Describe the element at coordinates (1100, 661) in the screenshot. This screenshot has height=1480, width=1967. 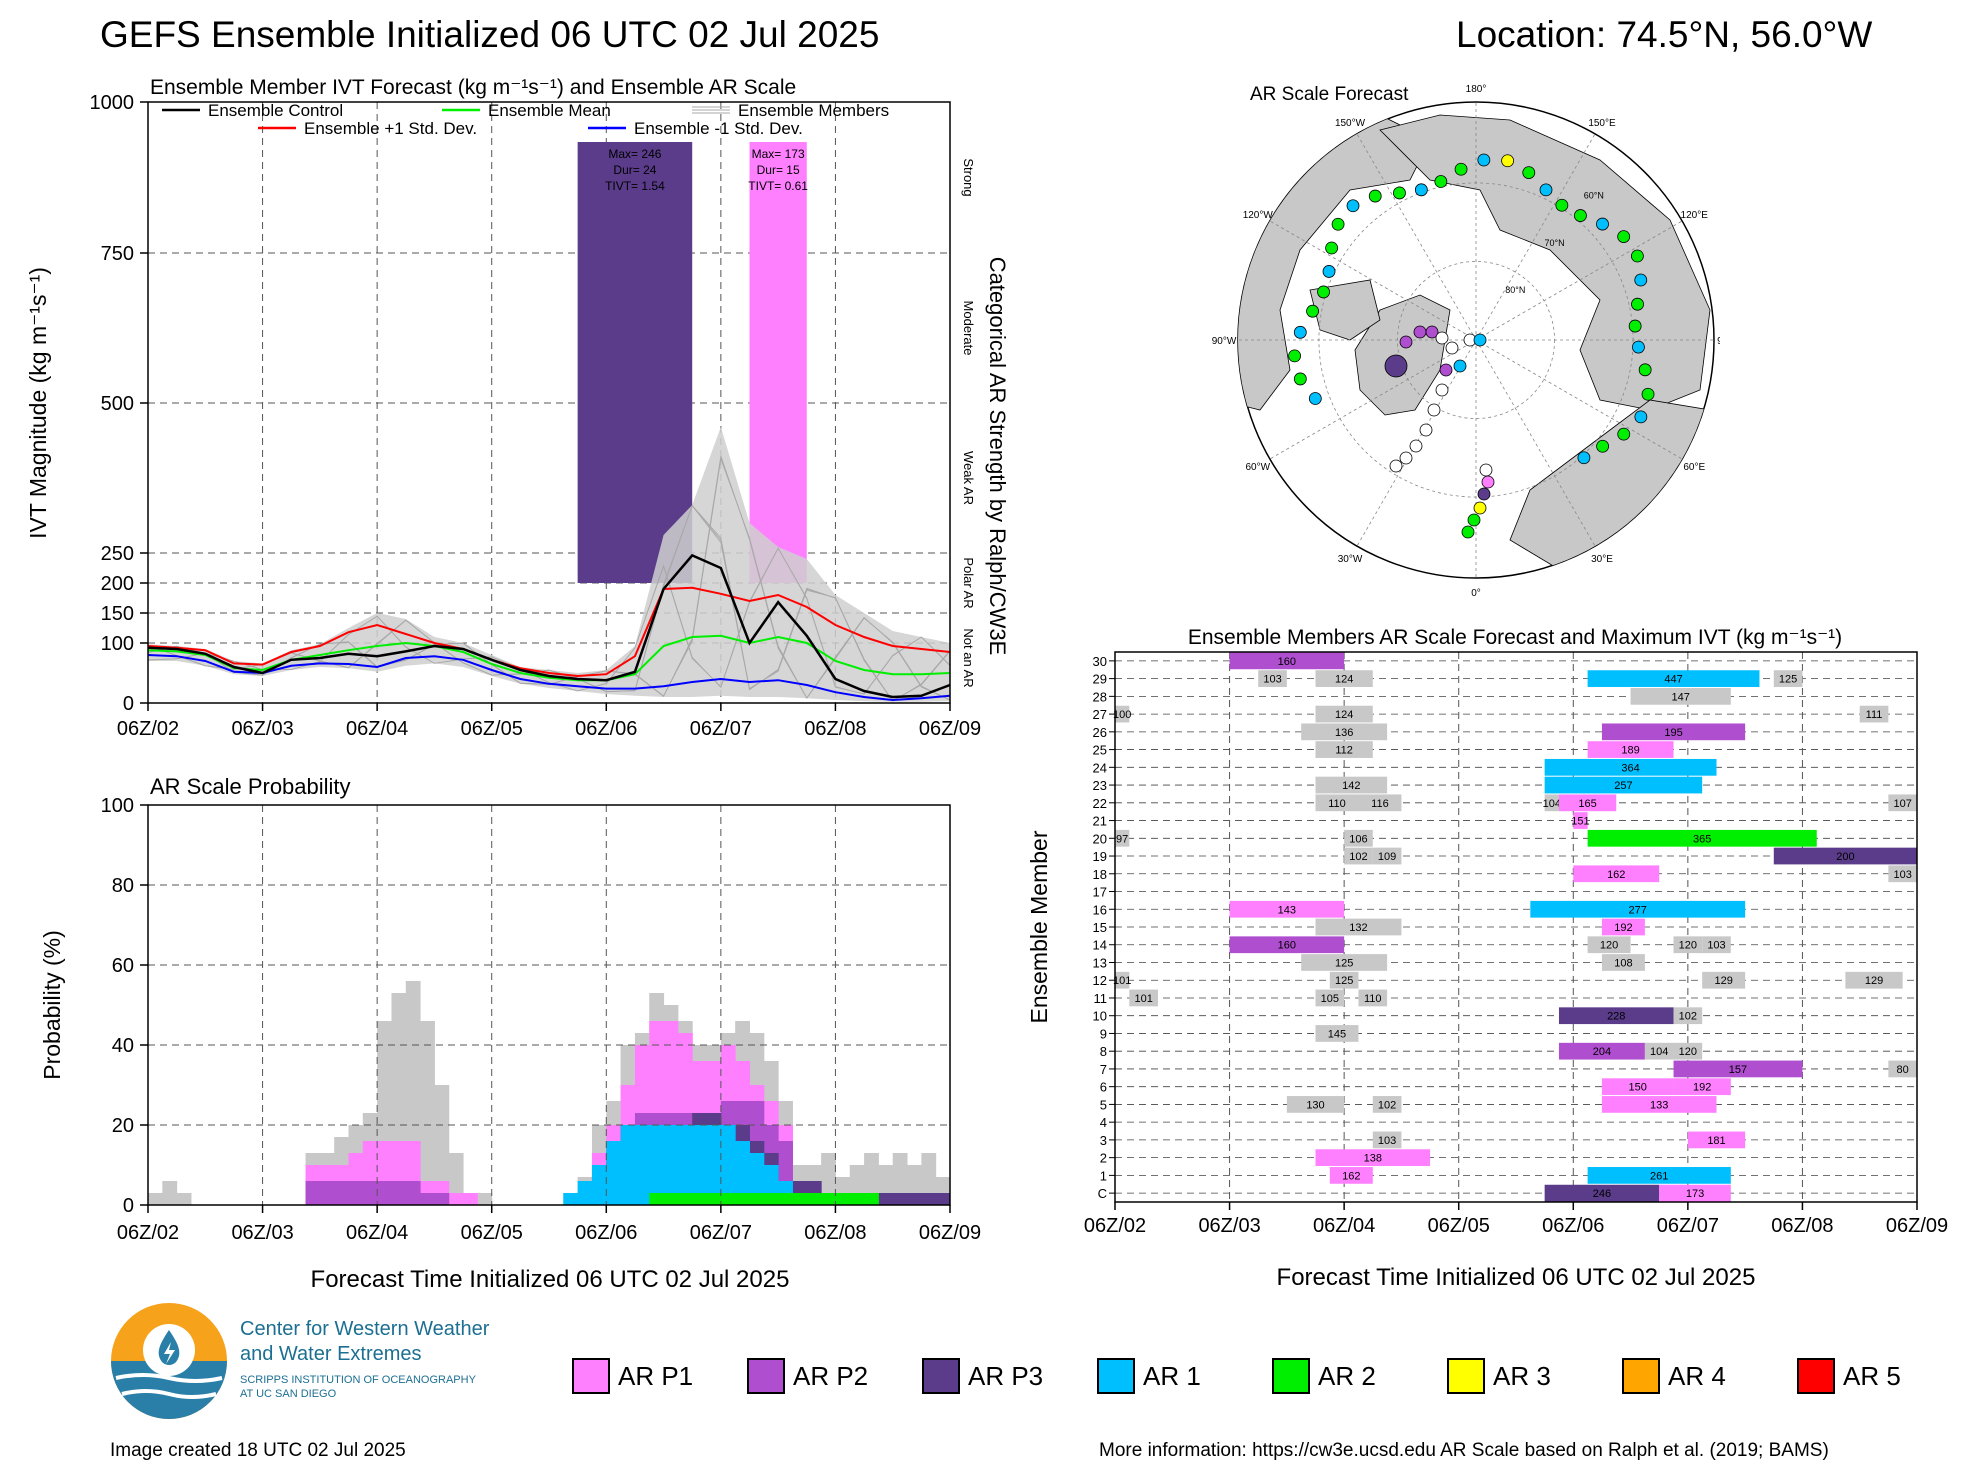
I see `member-y-tick-label: 30` at that location.